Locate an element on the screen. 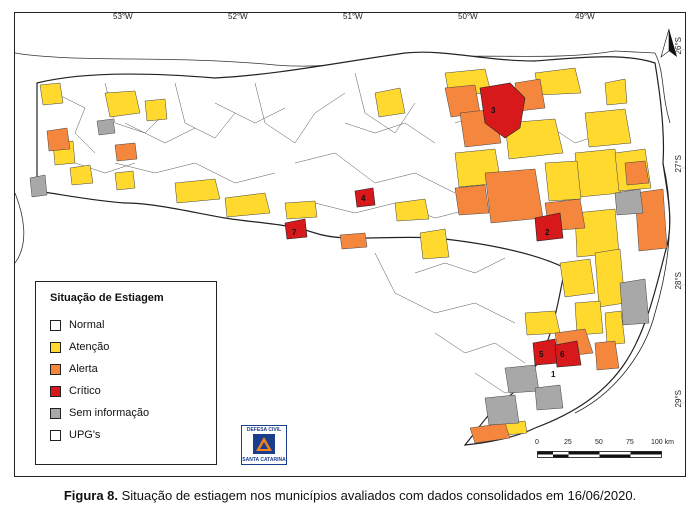 The image size is (700, 515). legend-item-alerta: Alerta is located at coordinates (74, 369).